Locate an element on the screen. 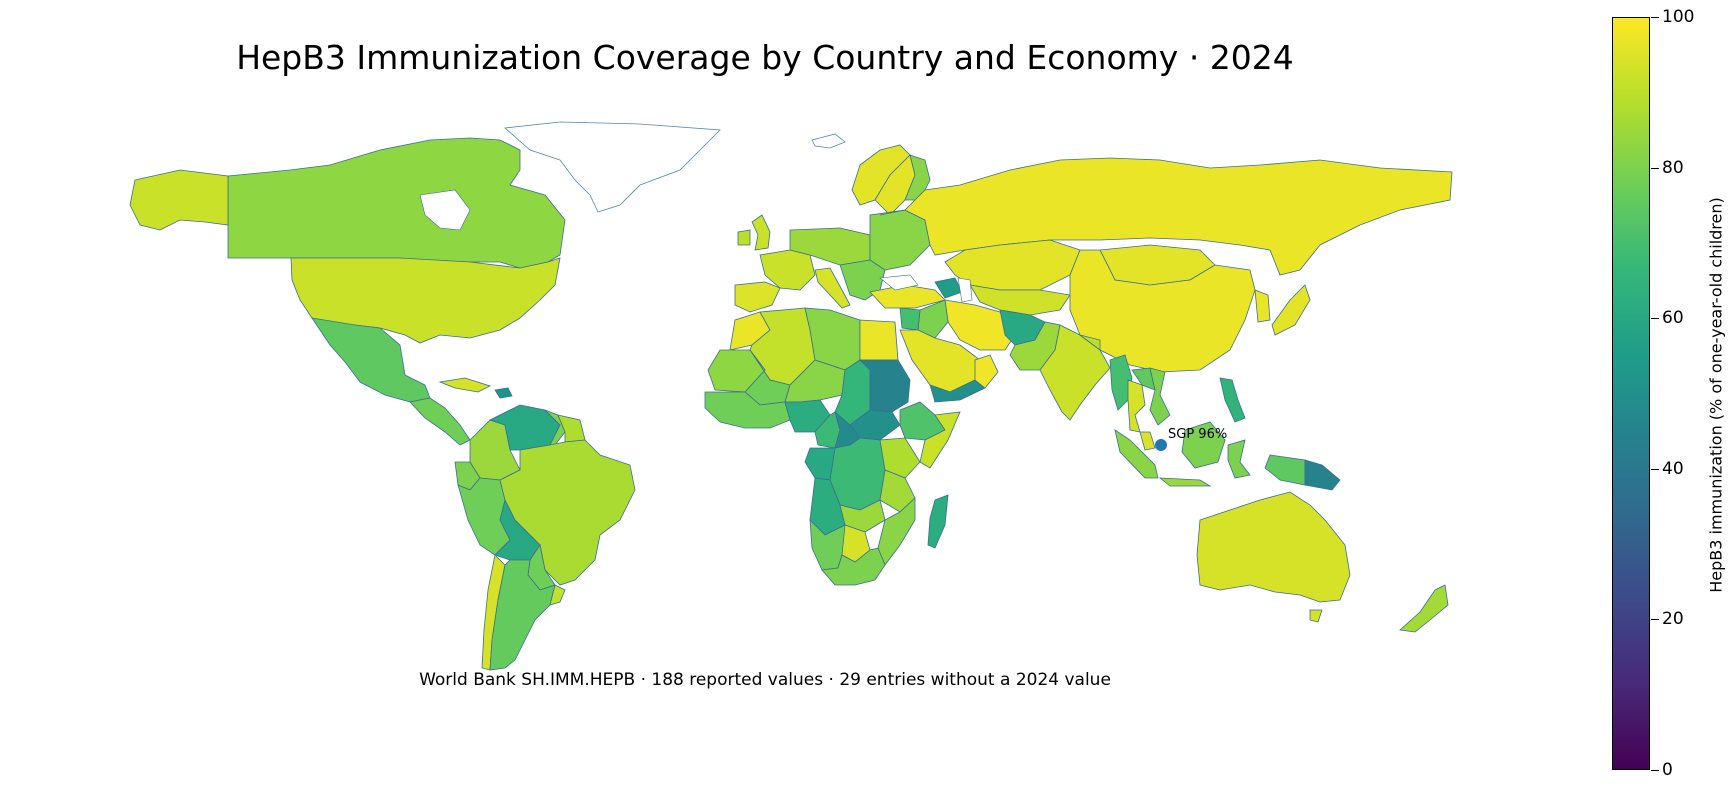  region-italy is located at coordinates (832, 288).